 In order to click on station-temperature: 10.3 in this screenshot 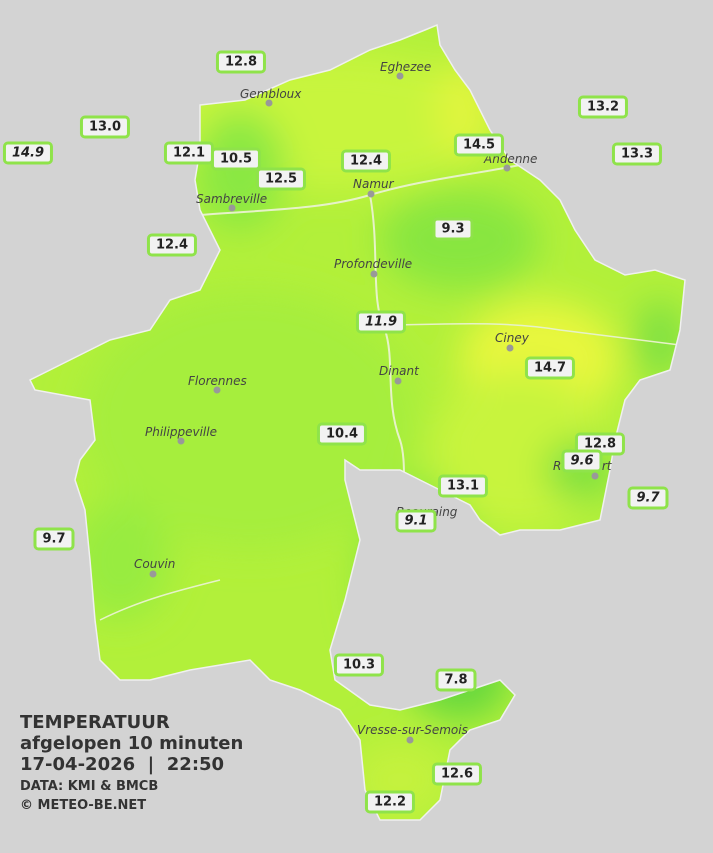, I will do `click(359, 665)`.